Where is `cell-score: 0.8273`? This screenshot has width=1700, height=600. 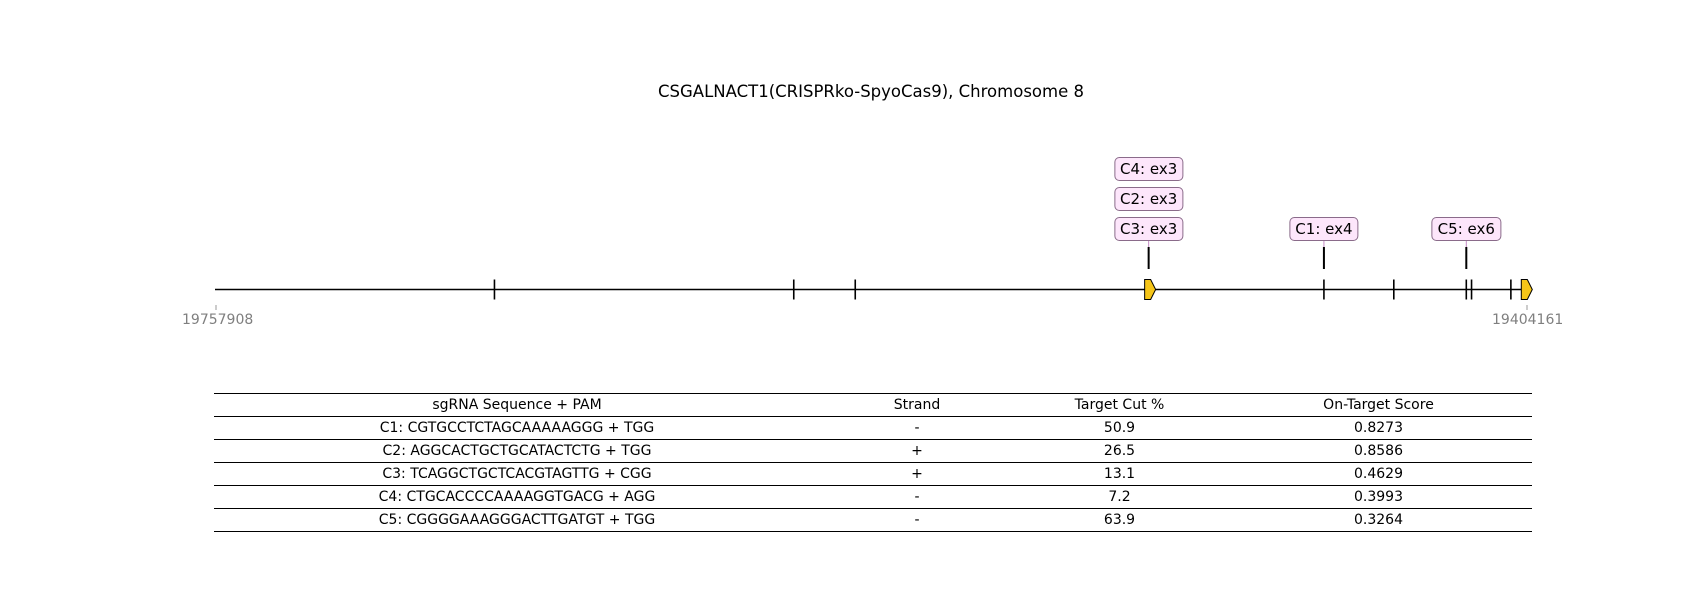 cell-score: 0.8273 is located at coordinates (1378, 428).